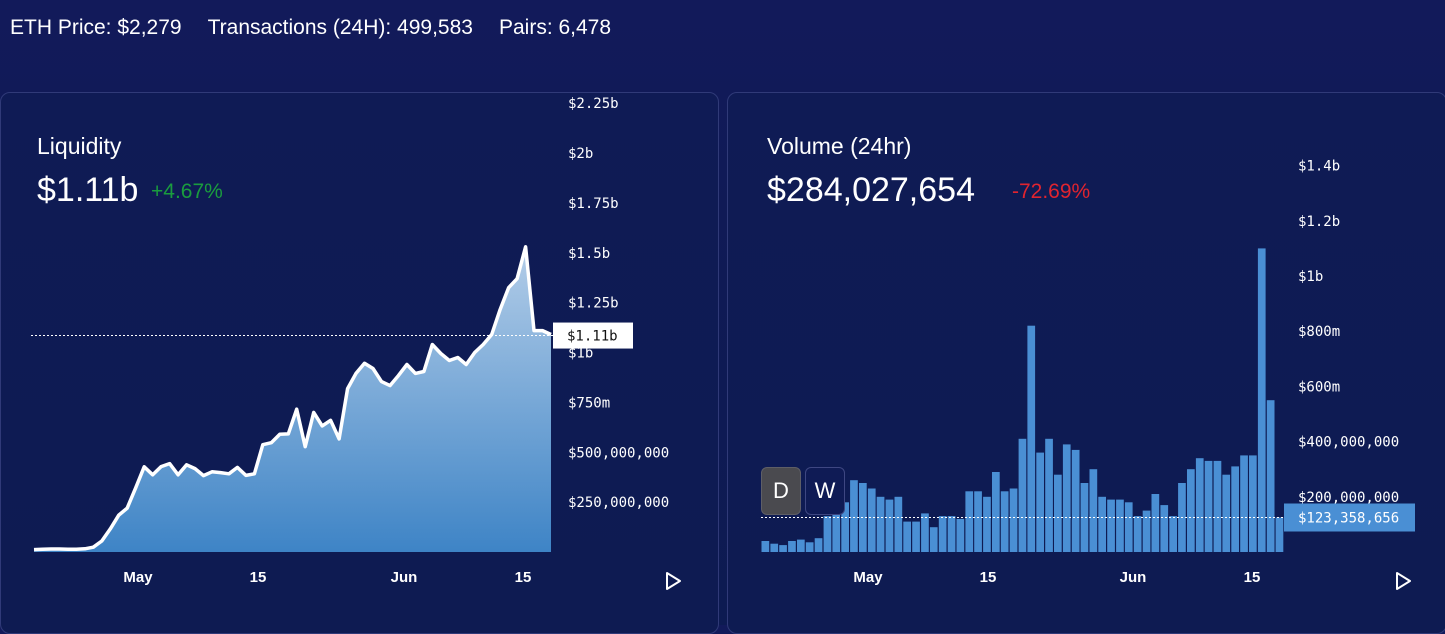  Describe the element at coordinates (839, 146) in the screenshot. I see `volume-title: Volume (24hr)` at that location.